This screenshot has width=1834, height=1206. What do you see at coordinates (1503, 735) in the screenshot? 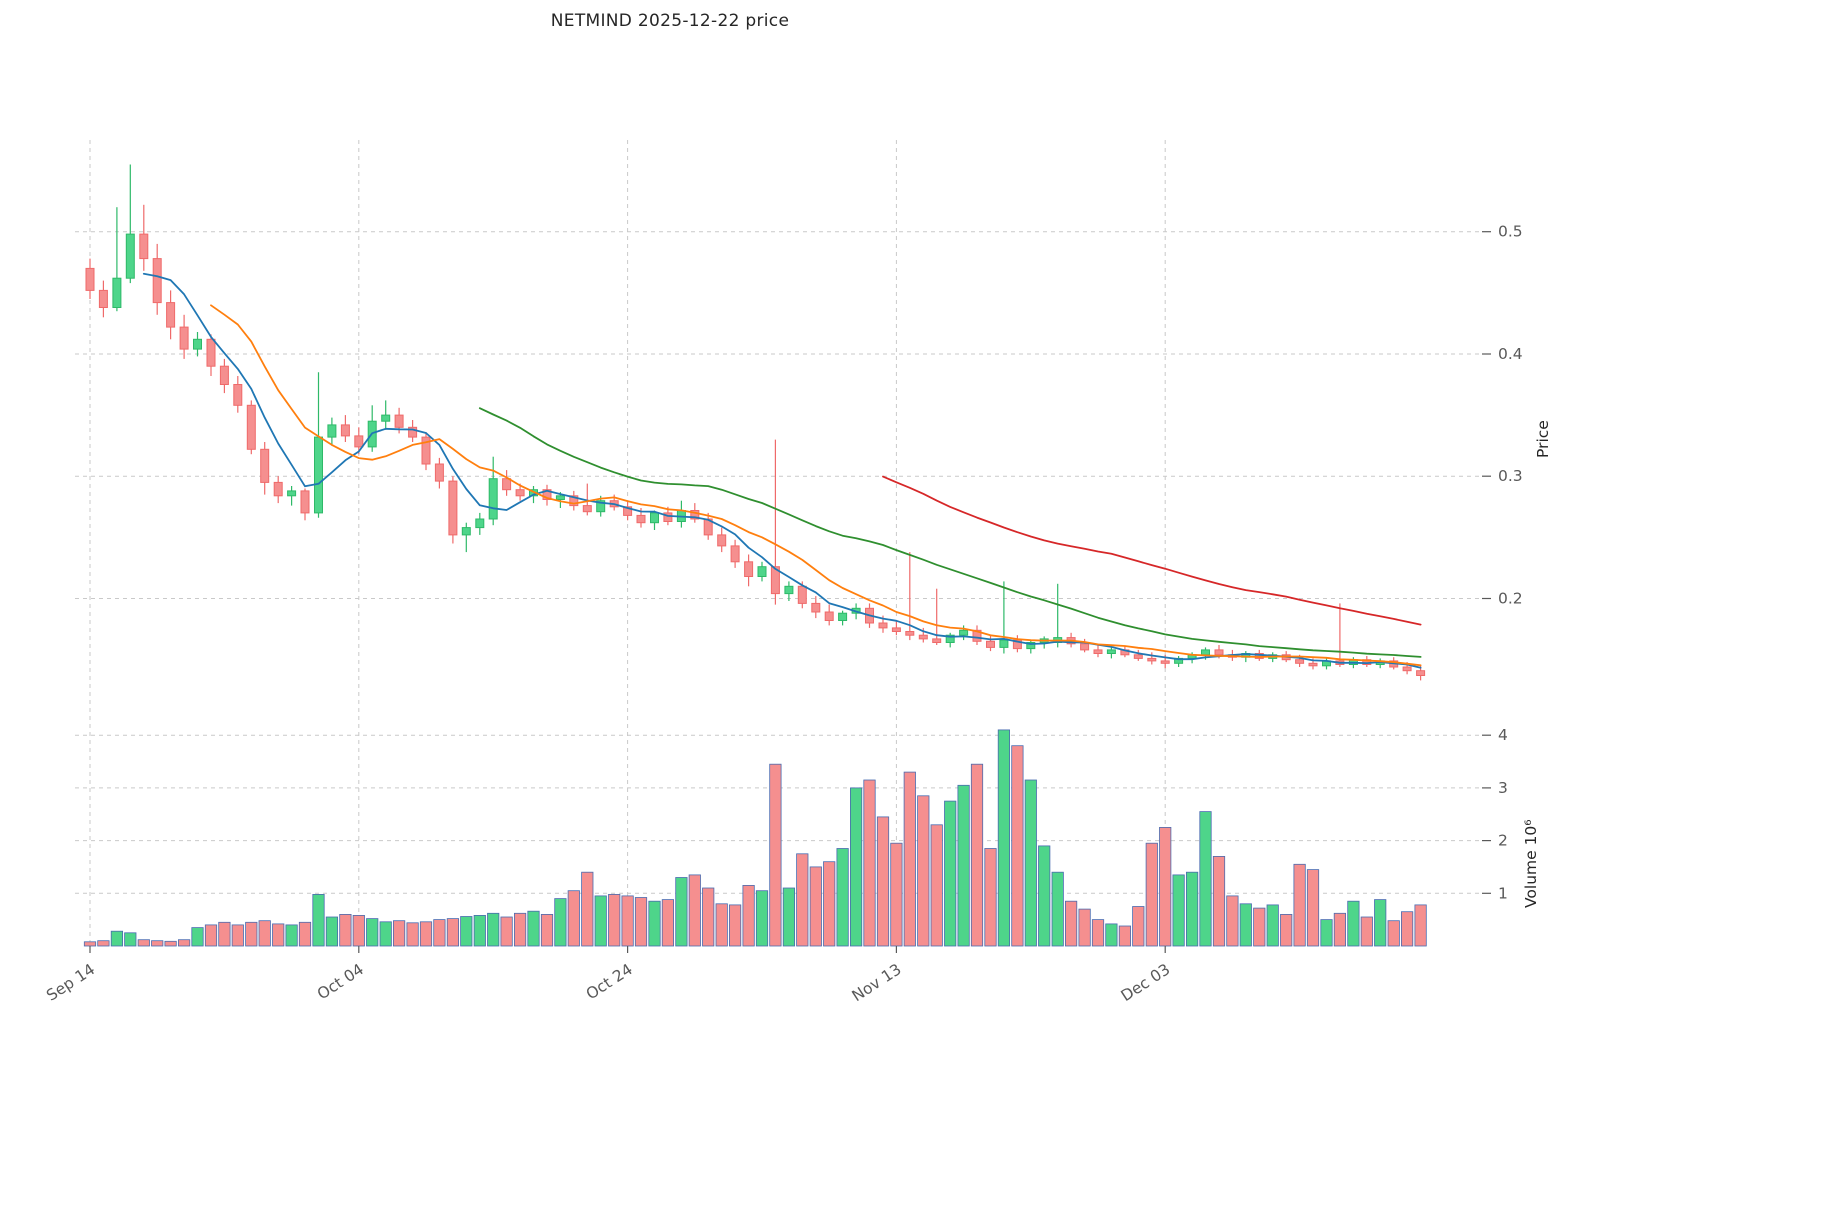
I see `volume-tick-label: 4` at bounding box center [1503, 735].